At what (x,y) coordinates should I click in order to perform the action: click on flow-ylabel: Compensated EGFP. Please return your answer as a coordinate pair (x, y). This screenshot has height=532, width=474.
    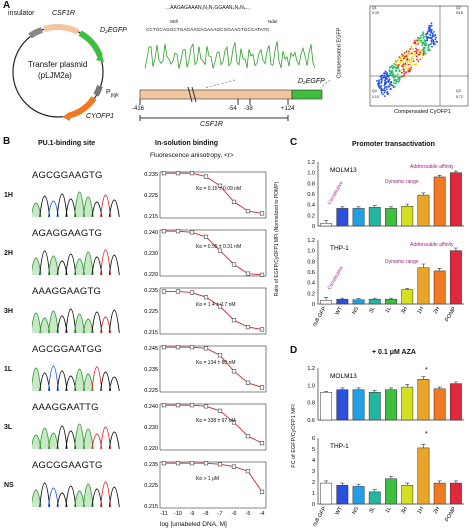
    Looking at the image, I should click on (339, 53).